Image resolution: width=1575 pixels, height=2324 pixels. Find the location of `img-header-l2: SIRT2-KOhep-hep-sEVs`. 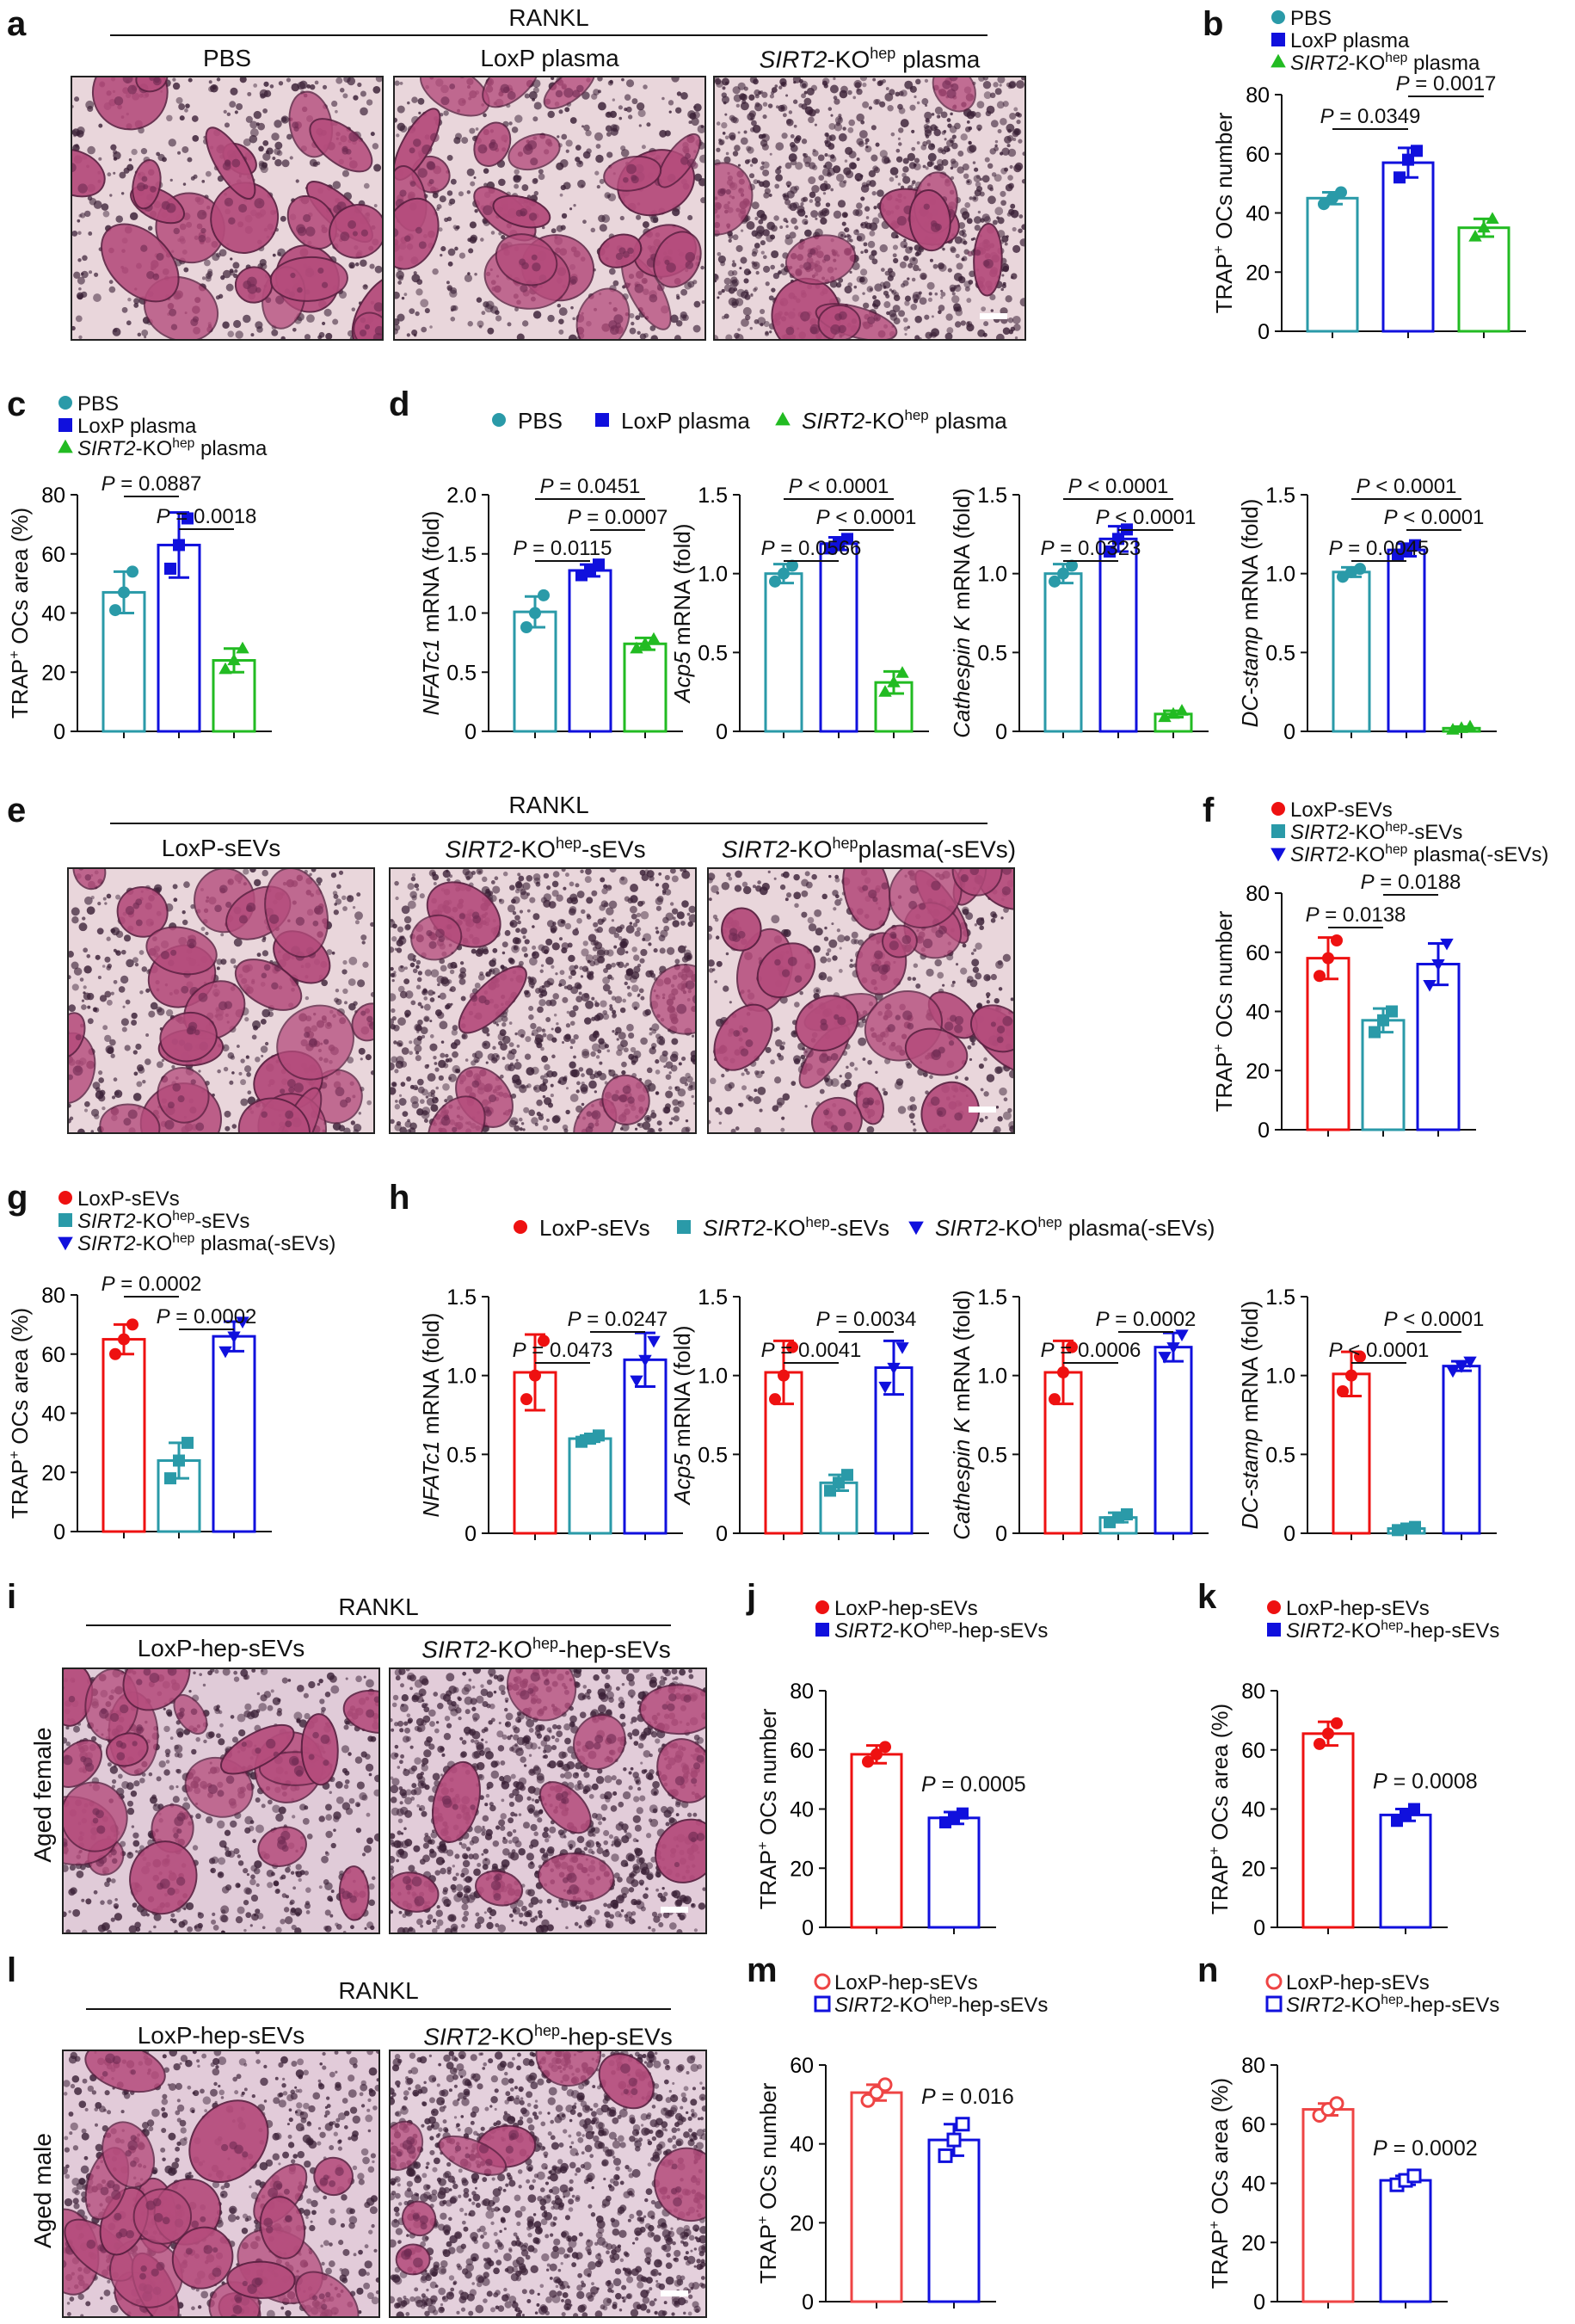

img-header-l2: SIRT2-KOhep-hep-sEVs is located at coordinates (548, 2036).